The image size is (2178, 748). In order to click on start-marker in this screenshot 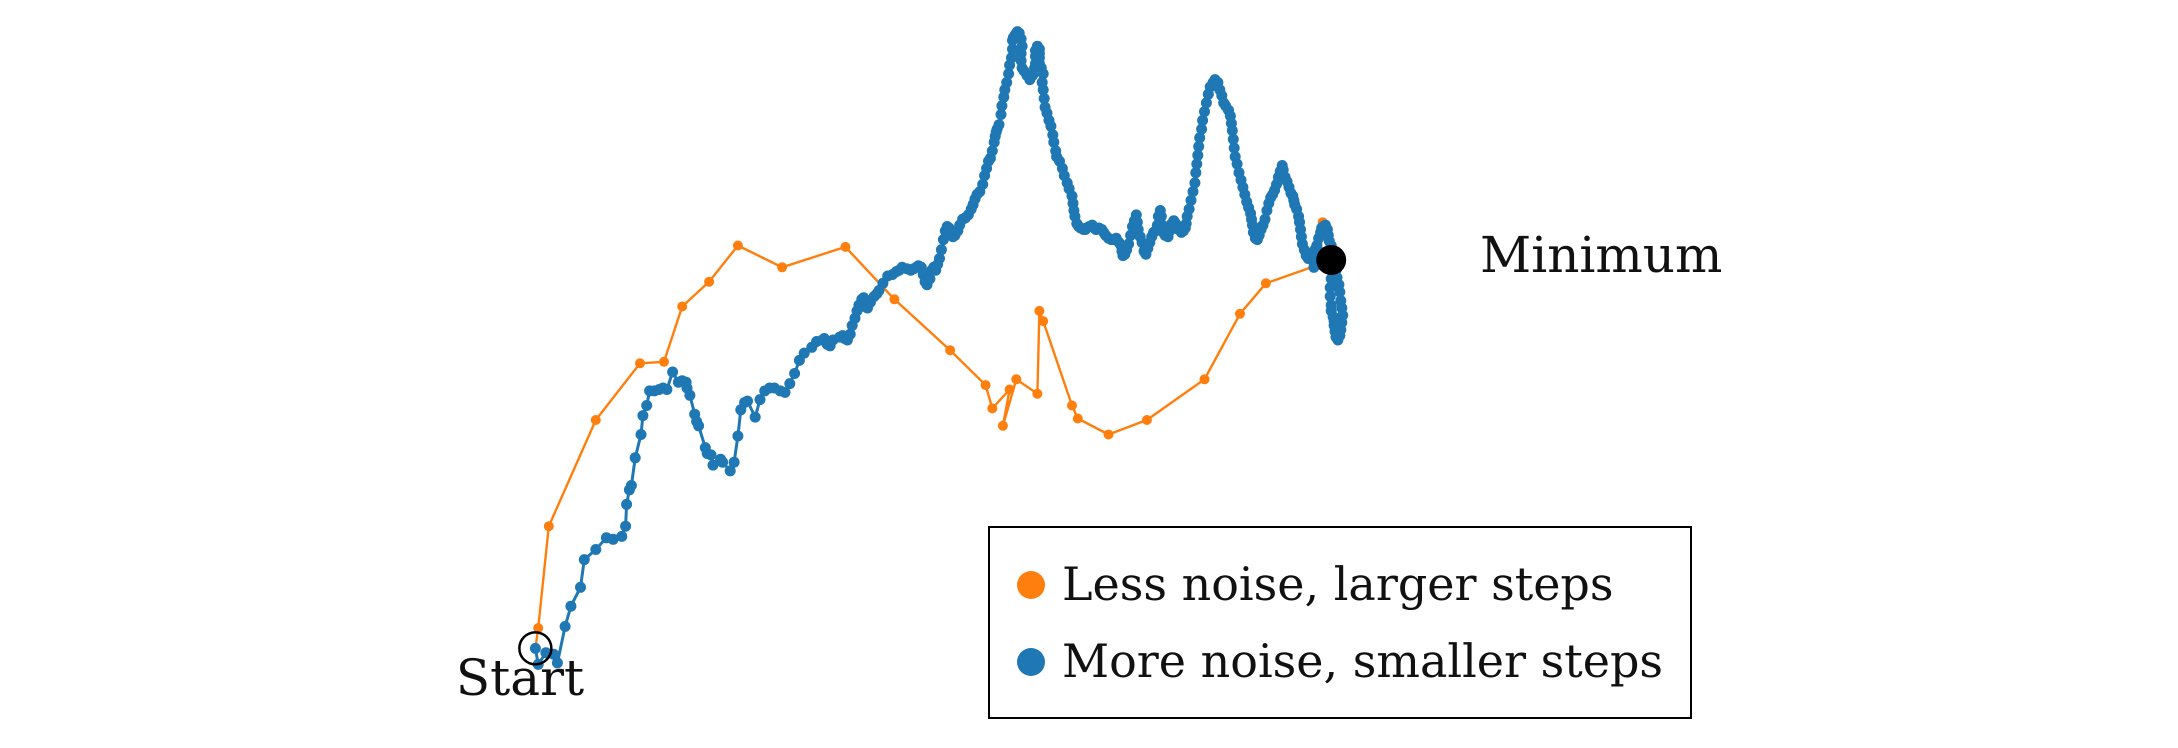, I will do `click(535, 648)`.